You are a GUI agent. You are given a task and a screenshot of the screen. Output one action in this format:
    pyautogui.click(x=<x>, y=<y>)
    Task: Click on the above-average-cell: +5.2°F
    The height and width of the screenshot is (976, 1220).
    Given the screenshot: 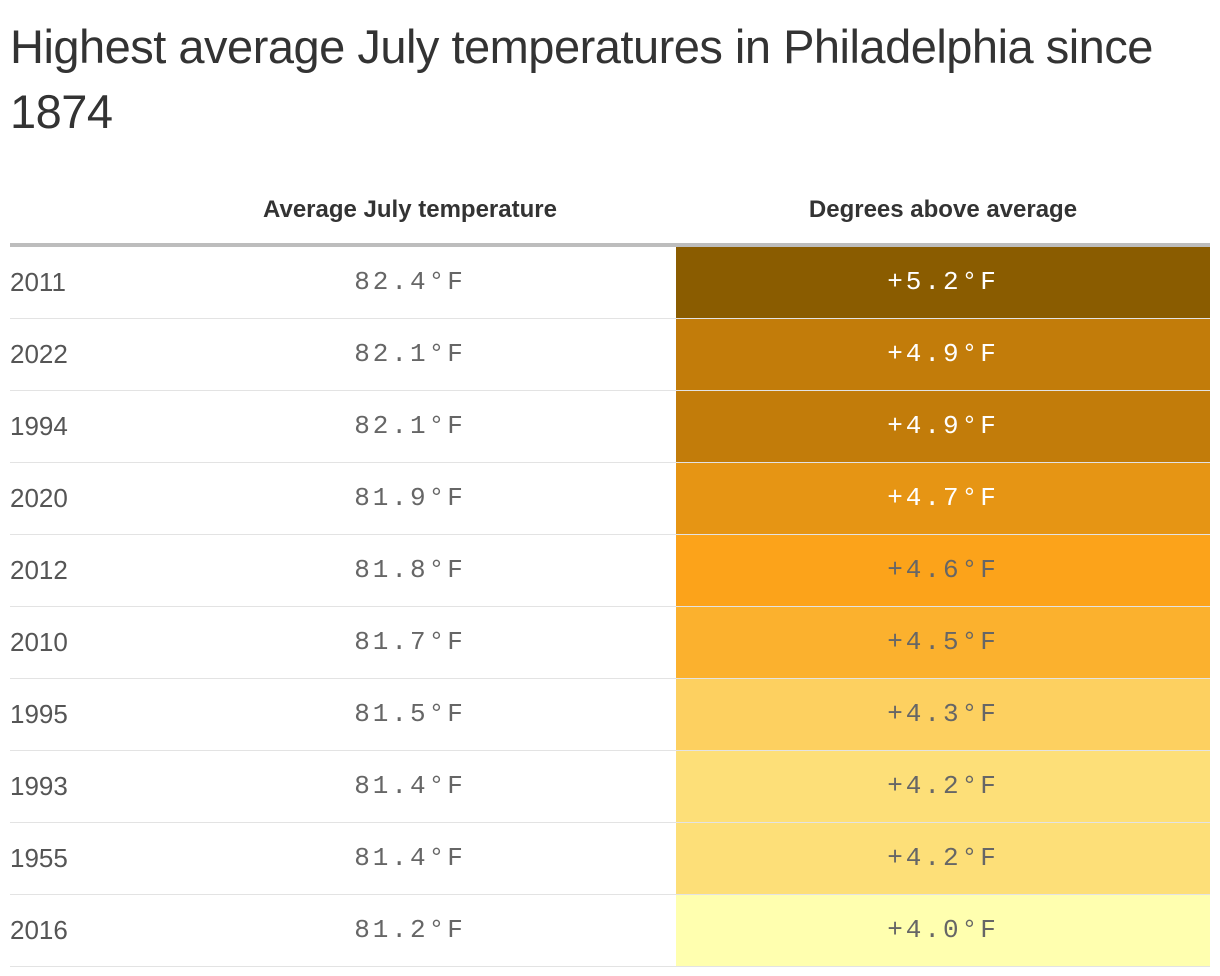 What is the action you would take?
    pyautogui.click(x=943, y=282)
    